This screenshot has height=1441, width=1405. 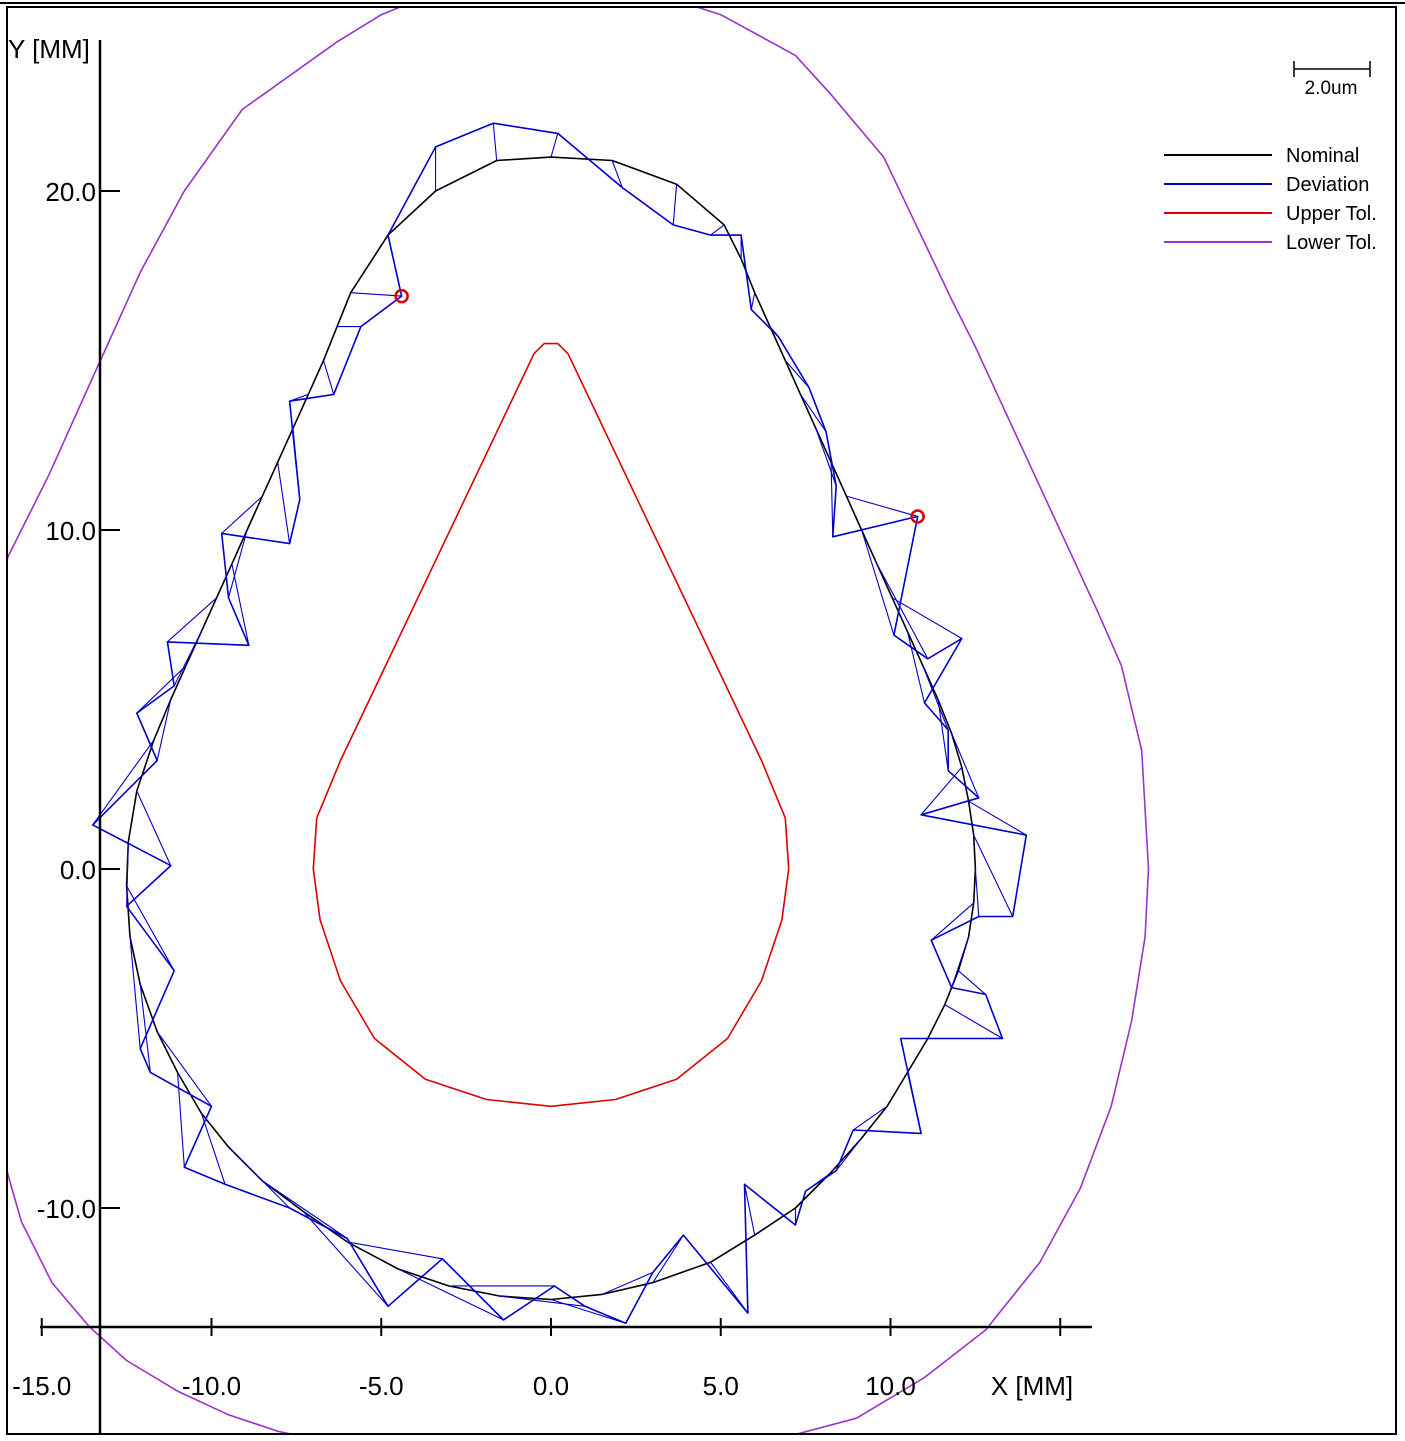 What do you see at coordinates (890, 1386) in the screenshot?
I see `x-tick-label: 10.0` at bounding box center [890, 1386].